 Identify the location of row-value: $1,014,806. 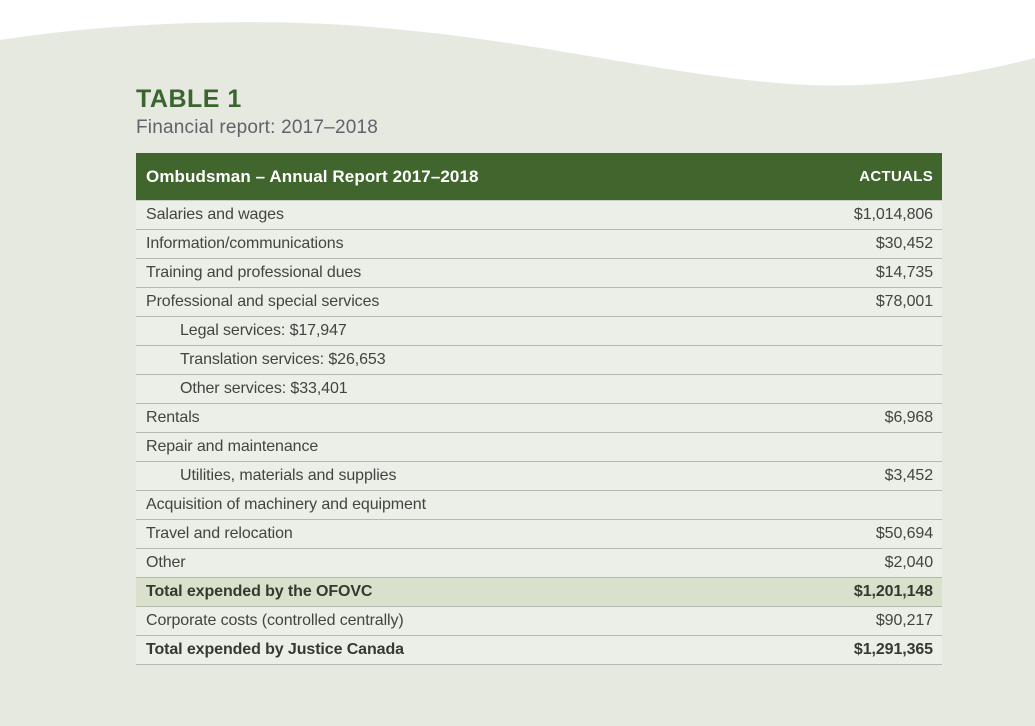
(893, 214).